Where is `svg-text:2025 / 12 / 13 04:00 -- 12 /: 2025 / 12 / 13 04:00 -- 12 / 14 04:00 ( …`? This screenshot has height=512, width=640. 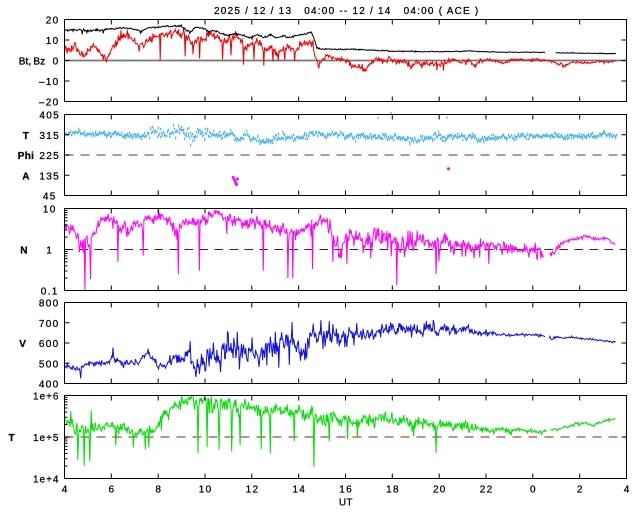
svg-text:2025 / 12 / 13 04:00 -- 12 /: 2025 / 12 / 13 04:00 -- 12 / 14 04:00 ( … is located at coordinates (346, 11).